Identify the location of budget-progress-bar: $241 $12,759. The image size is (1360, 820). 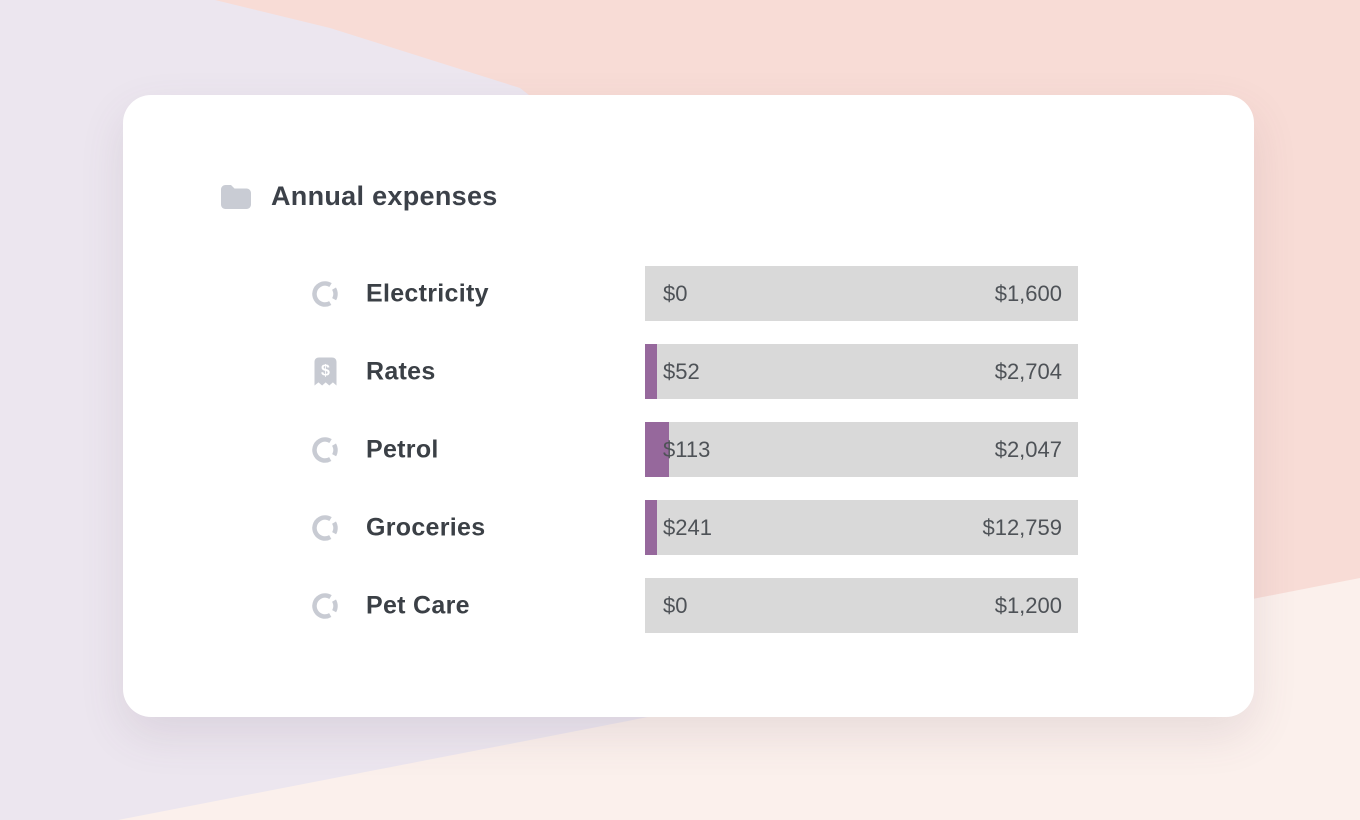
(861, 527).